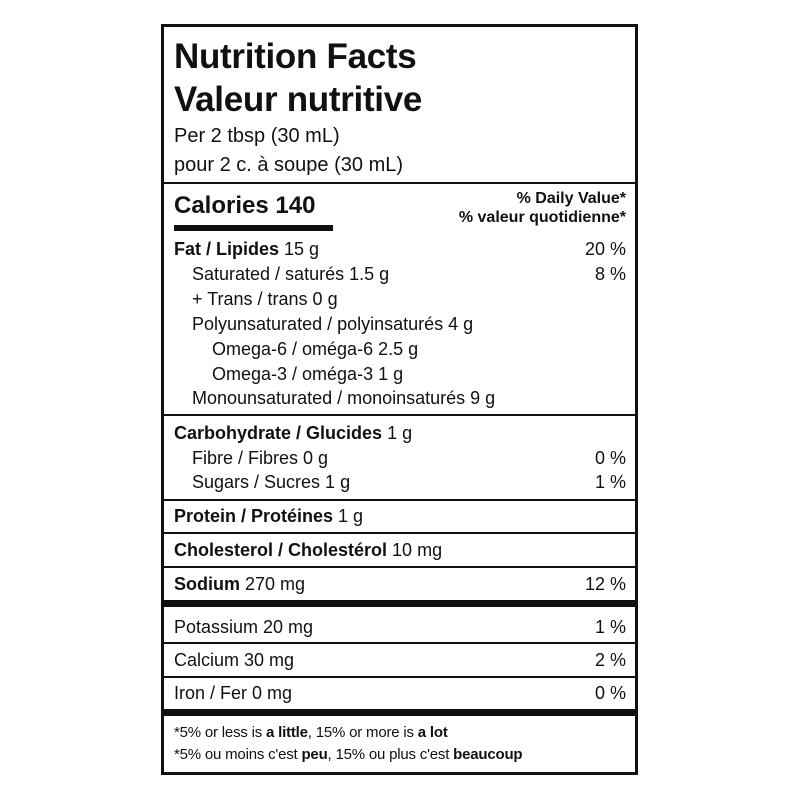 The height and width of the screenshot is (800, 800). What do you see at coordinates (400, 458) in the screenshot?
I see `nutrient-row: Fibre / Fibres 0 g 0 %` at bounding box center [400, 458].